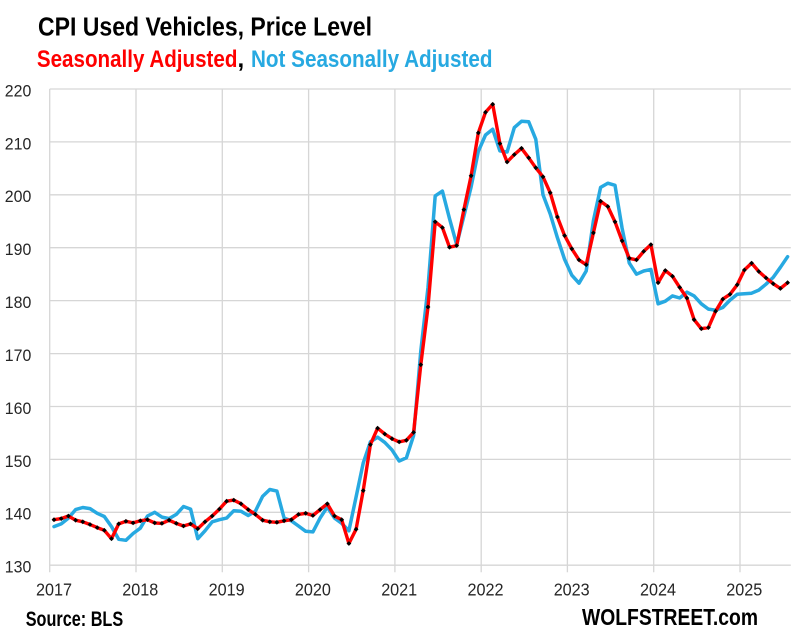 This screenshot has height=637, width=800. What do you see at coordinates (658, 590) in the screenshot?
I see `svg-text: 2024` at bounding box center [658, 590].